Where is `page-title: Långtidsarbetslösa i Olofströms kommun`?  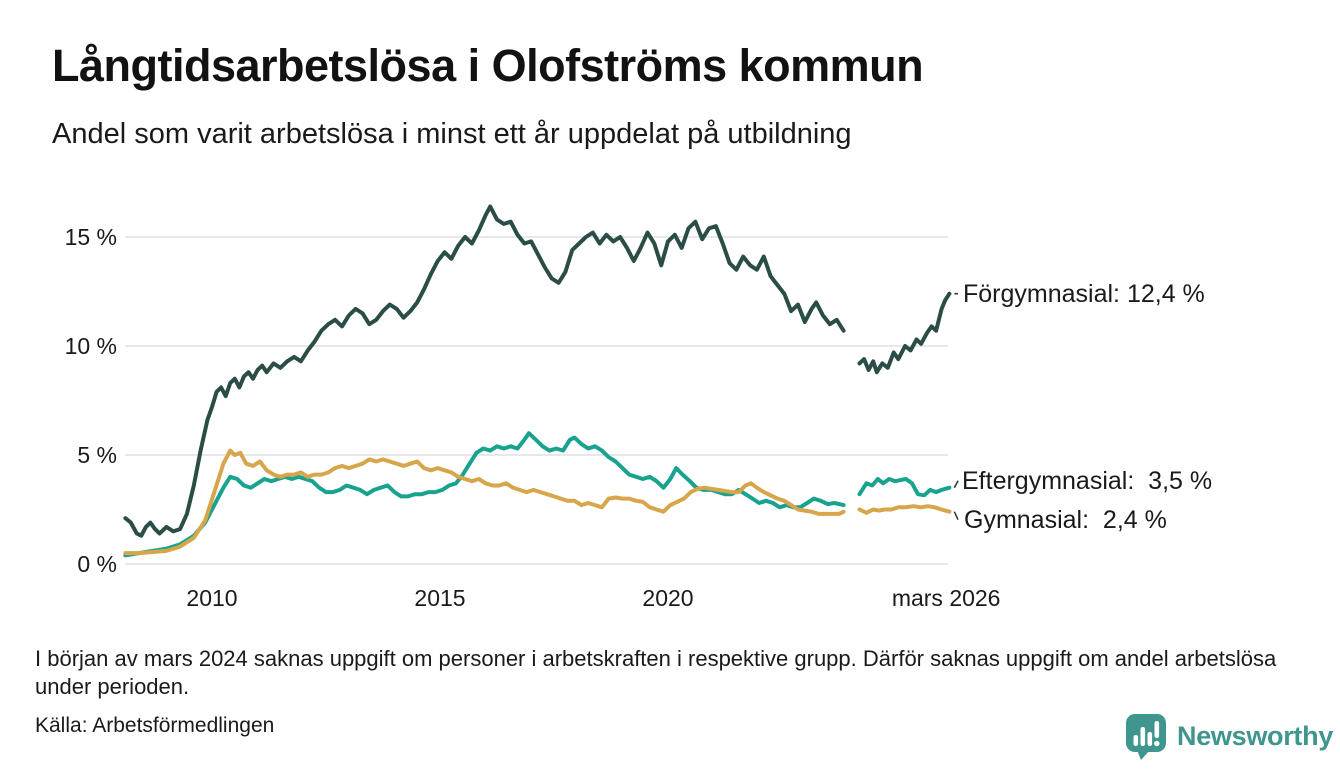
page-title: Långtidsarbetslösa i Olofströms kommun is located at coordinates (488, 65).